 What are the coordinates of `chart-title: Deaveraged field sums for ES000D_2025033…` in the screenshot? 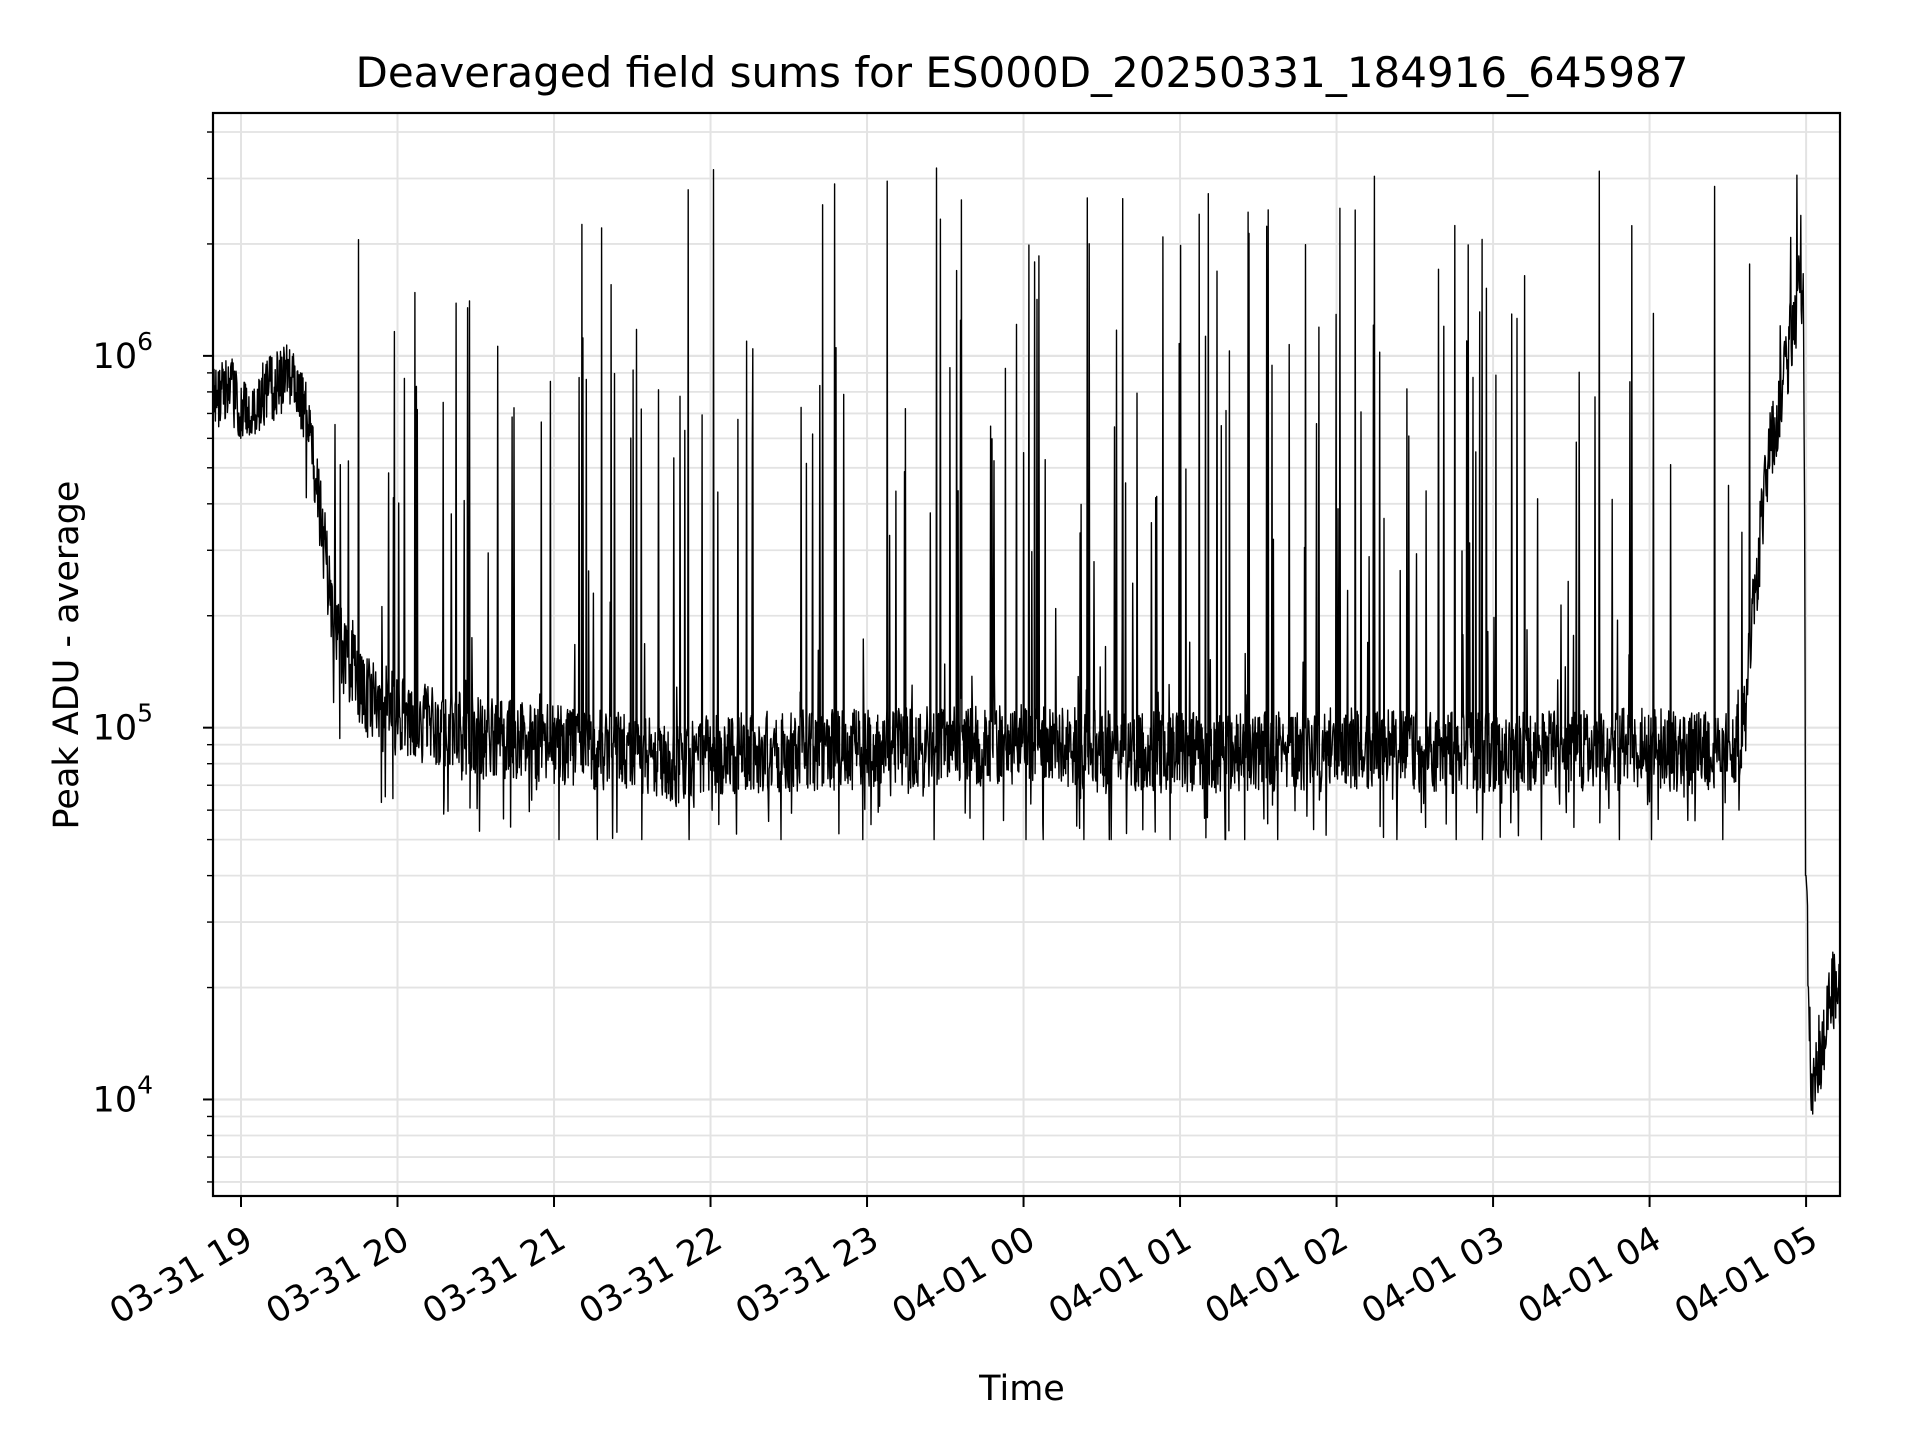 It's located at (1022, 72).